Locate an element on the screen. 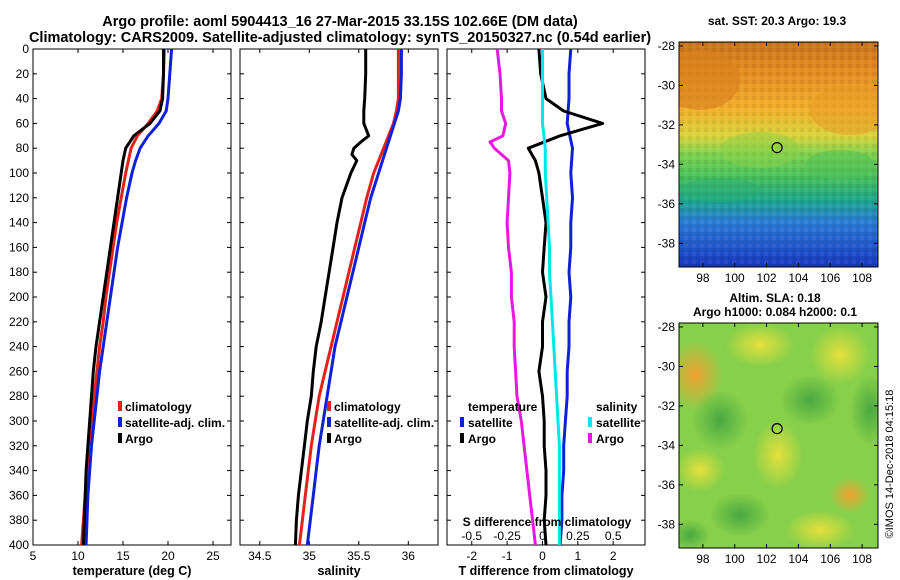 The image size is (900, 580). series-line-salinity-satellite is located at coordinates (551, 297).